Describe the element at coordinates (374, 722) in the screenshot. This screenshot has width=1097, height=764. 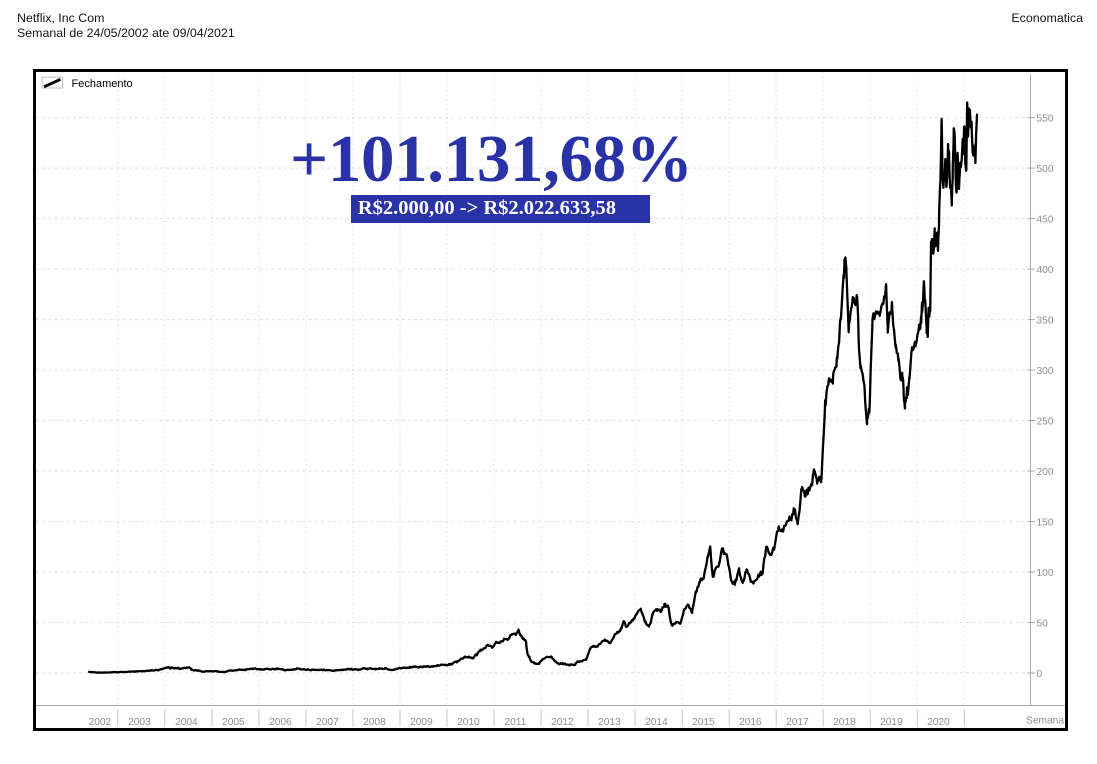
I see `svg-text: 2008` at that location.